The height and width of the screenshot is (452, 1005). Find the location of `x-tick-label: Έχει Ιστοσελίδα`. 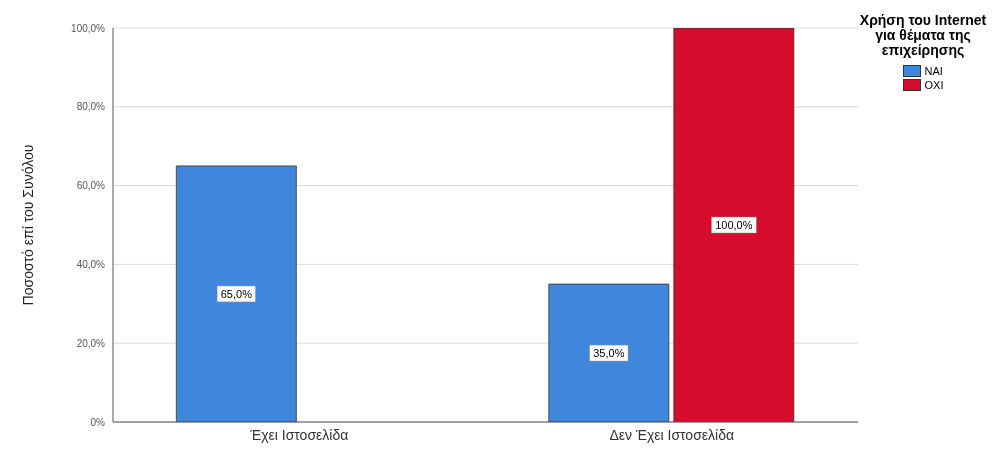

x-tick-label: Έχει Ιστοσελίδα is located at coordinates (299, 434).